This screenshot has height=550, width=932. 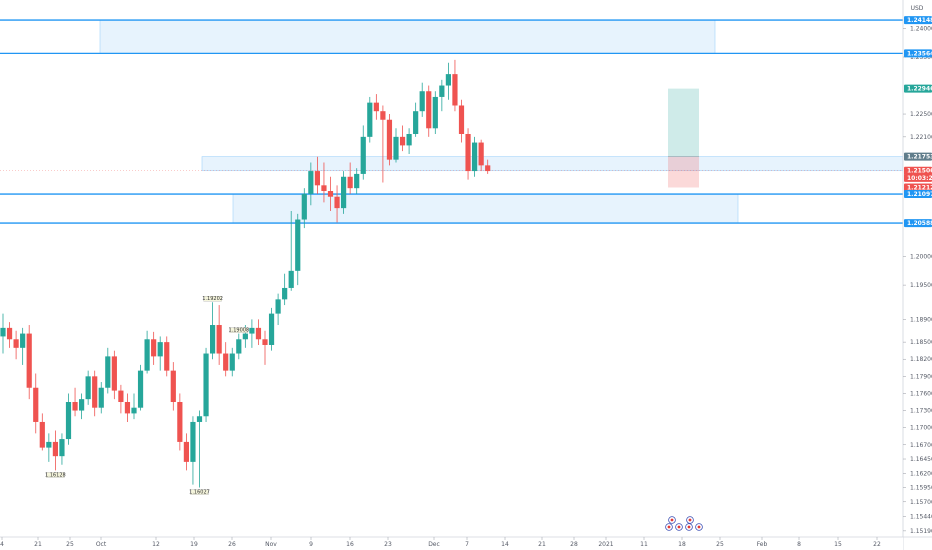 I want to click on price-tag-level: 1.21097, so click(x=918, y=194).